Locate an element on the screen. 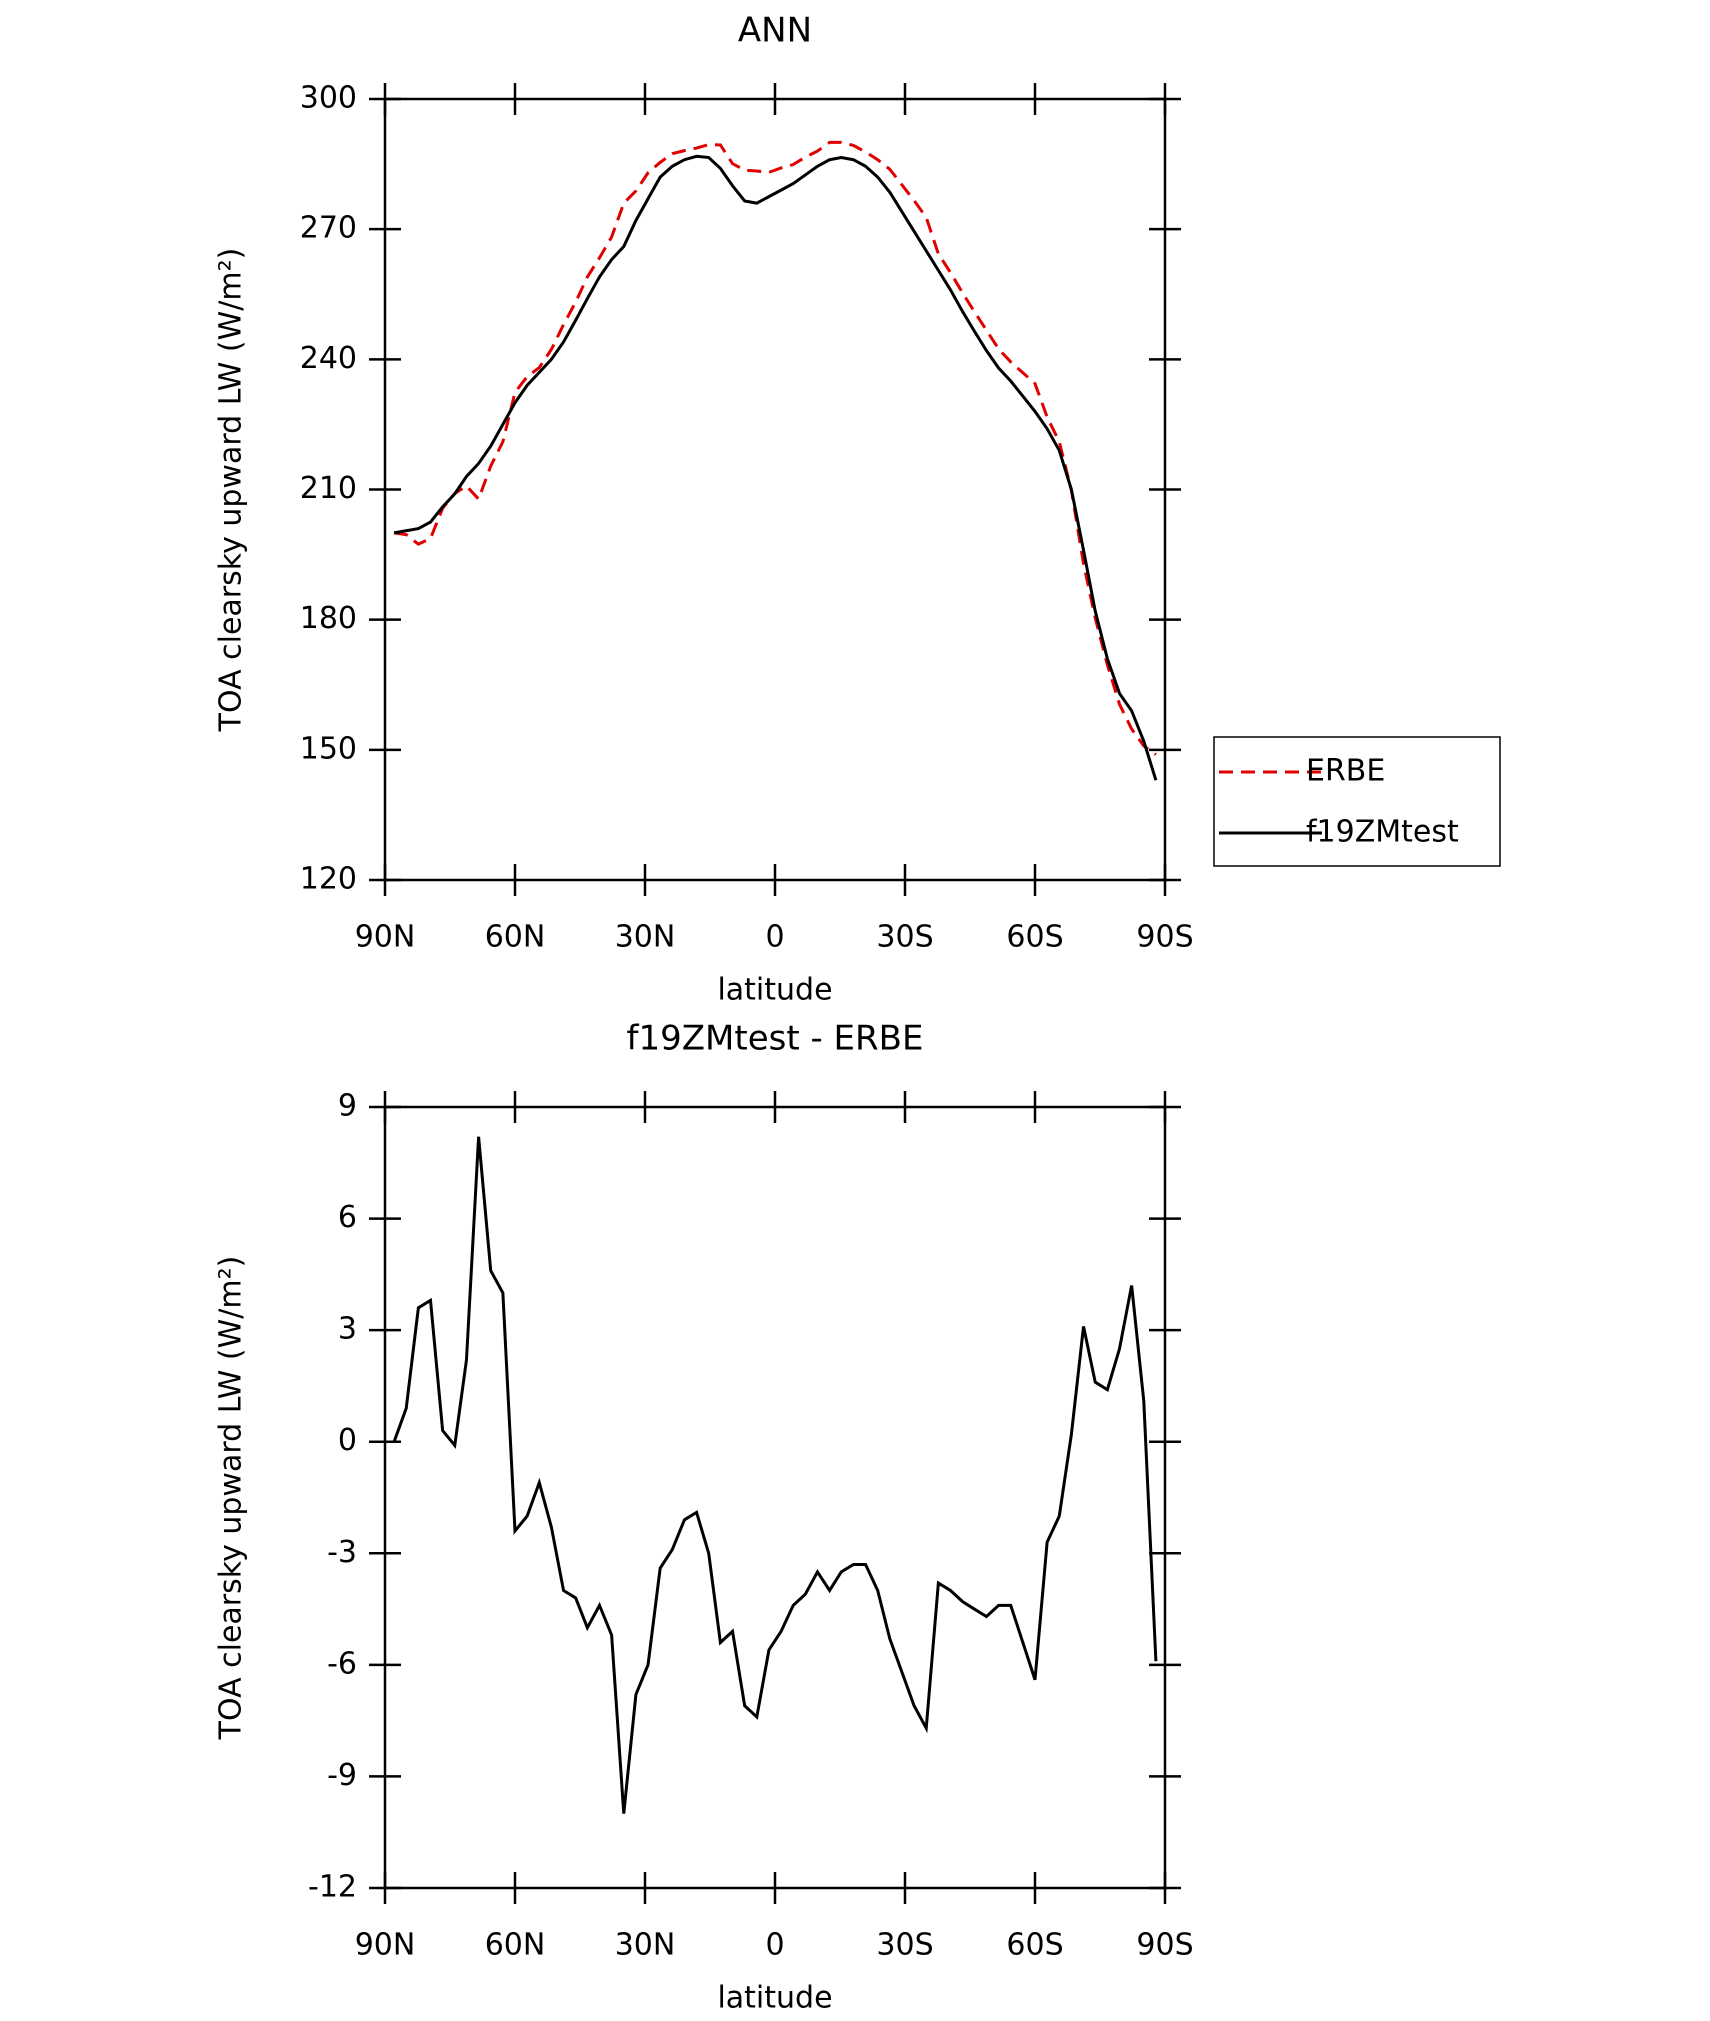 Image resolution: width=1710 pixels, height=2021 pixels. y-tick-label: -12 is located at coordinates (332, 1887).